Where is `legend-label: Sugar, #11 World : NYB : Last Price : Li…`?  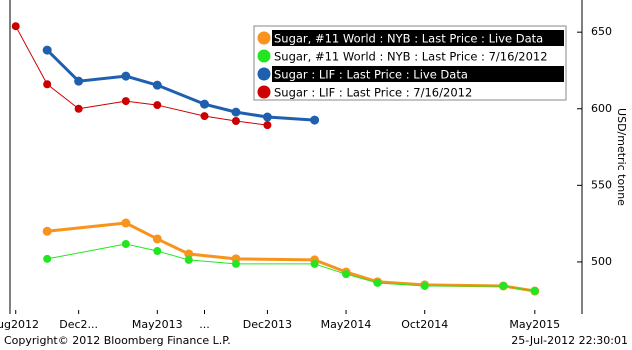 legend-label: Sugar, #11 World : NYB : Last Price : Li… is located at coordinates (408, 39).